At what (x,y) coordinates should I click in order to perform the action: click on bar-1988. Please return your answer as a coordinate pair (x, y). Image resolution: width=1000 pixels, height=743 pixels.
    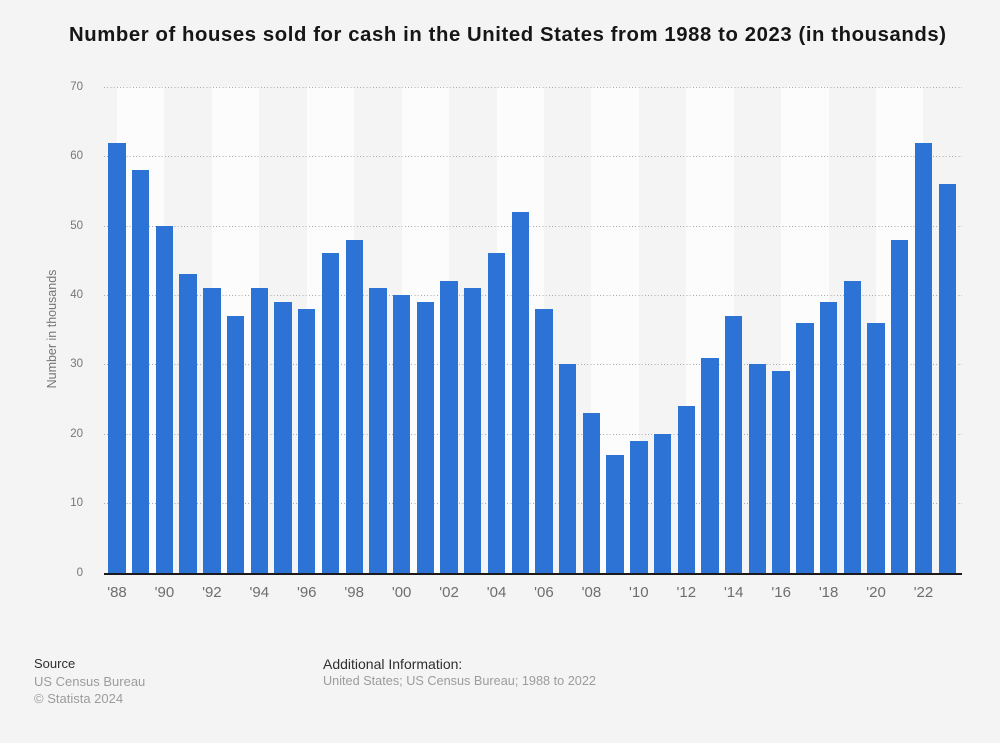
    Looking at the image, I should click on (117, 357).